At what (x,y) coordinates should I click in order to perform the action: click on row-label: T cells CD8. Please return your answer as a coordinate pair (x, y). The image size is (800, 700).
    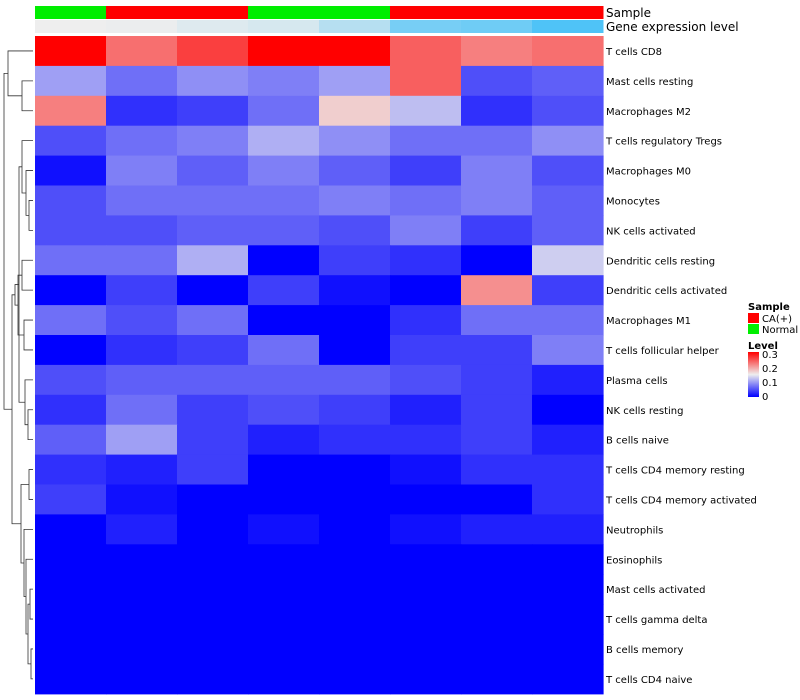
    Looking at the image, I should click on (633, 52).